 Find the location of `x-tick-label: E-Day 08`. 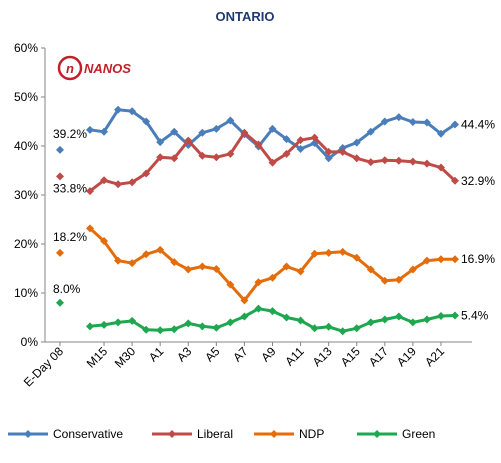

x-tick-label: E-Day 08 is located at coordinates (44, 367).